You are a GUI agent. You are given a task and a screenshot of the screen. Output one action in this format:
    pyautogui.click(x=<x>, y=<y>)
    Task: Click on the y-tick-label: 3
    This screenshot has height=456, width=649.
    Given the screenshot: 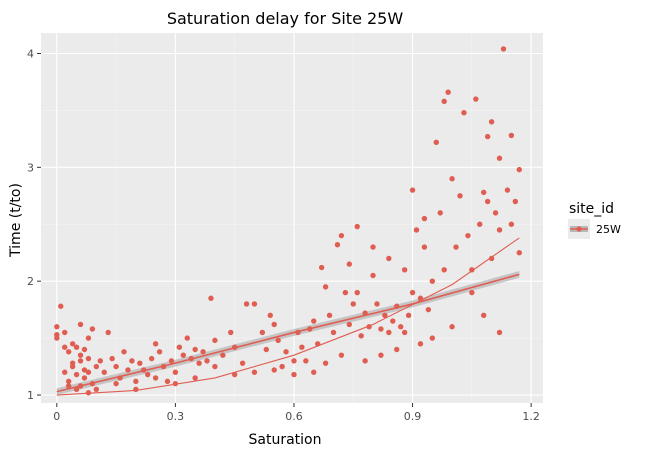 What is the action you would take?
    pyautogui.click(x=30, y=167)
    